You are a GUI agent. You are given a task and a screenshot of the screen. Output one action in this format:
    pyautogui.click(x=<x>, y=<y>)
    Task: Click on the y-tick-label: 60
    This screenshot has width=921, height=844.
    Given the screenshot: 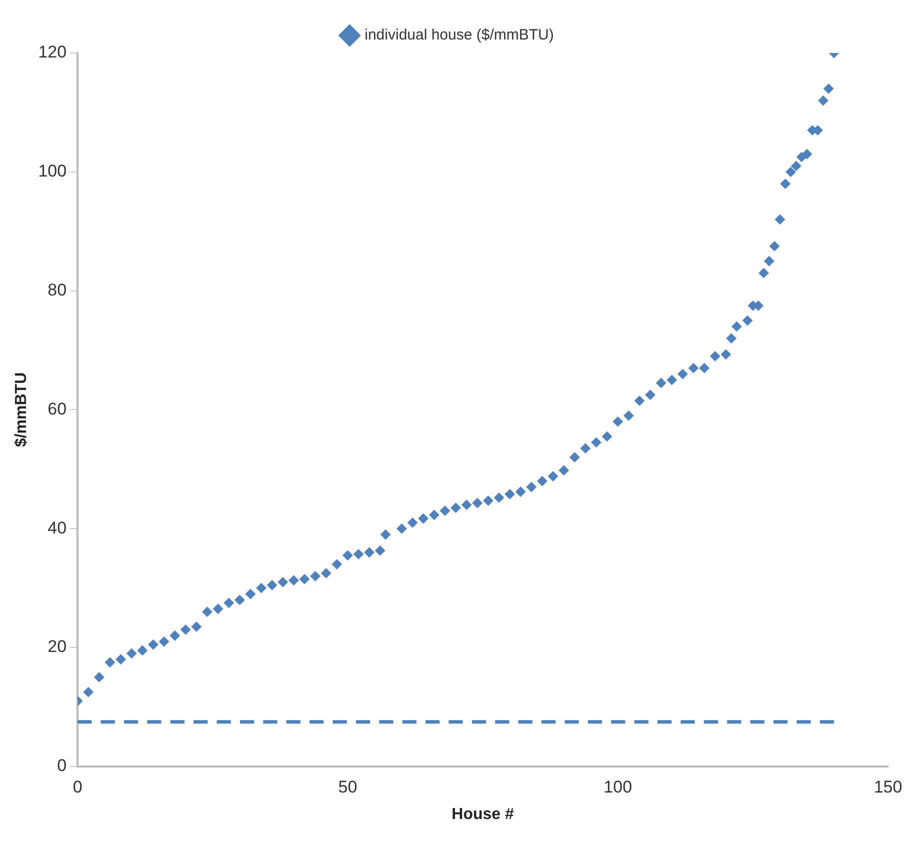 What is the action you would take?
    pyautogui.click(x=57, y=408)
    